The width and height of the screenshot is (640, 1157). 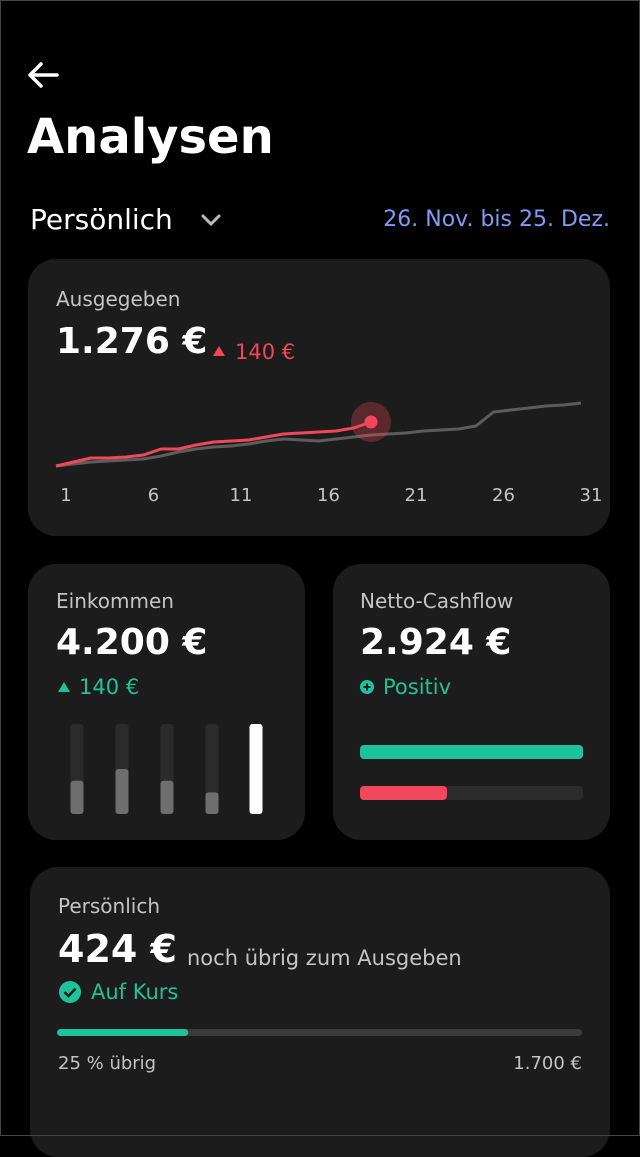 What do you see at coordinates (324, 958) in the screenshot?
I see `caption: noch übrig zum Ausgeben` at bounding box center [324, 958].